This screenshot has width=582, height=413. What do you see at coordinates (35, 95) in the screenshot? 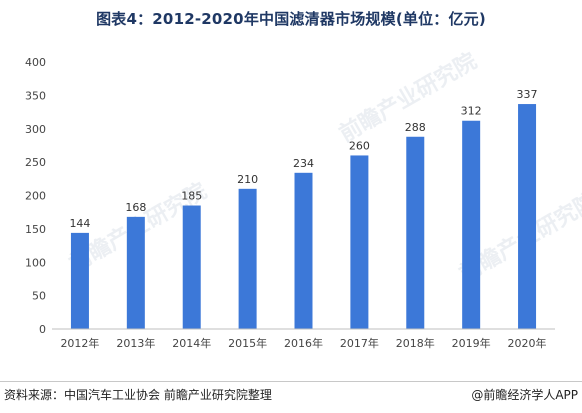
I see `y-tick-label: 350` at bounding box center [35, 95].